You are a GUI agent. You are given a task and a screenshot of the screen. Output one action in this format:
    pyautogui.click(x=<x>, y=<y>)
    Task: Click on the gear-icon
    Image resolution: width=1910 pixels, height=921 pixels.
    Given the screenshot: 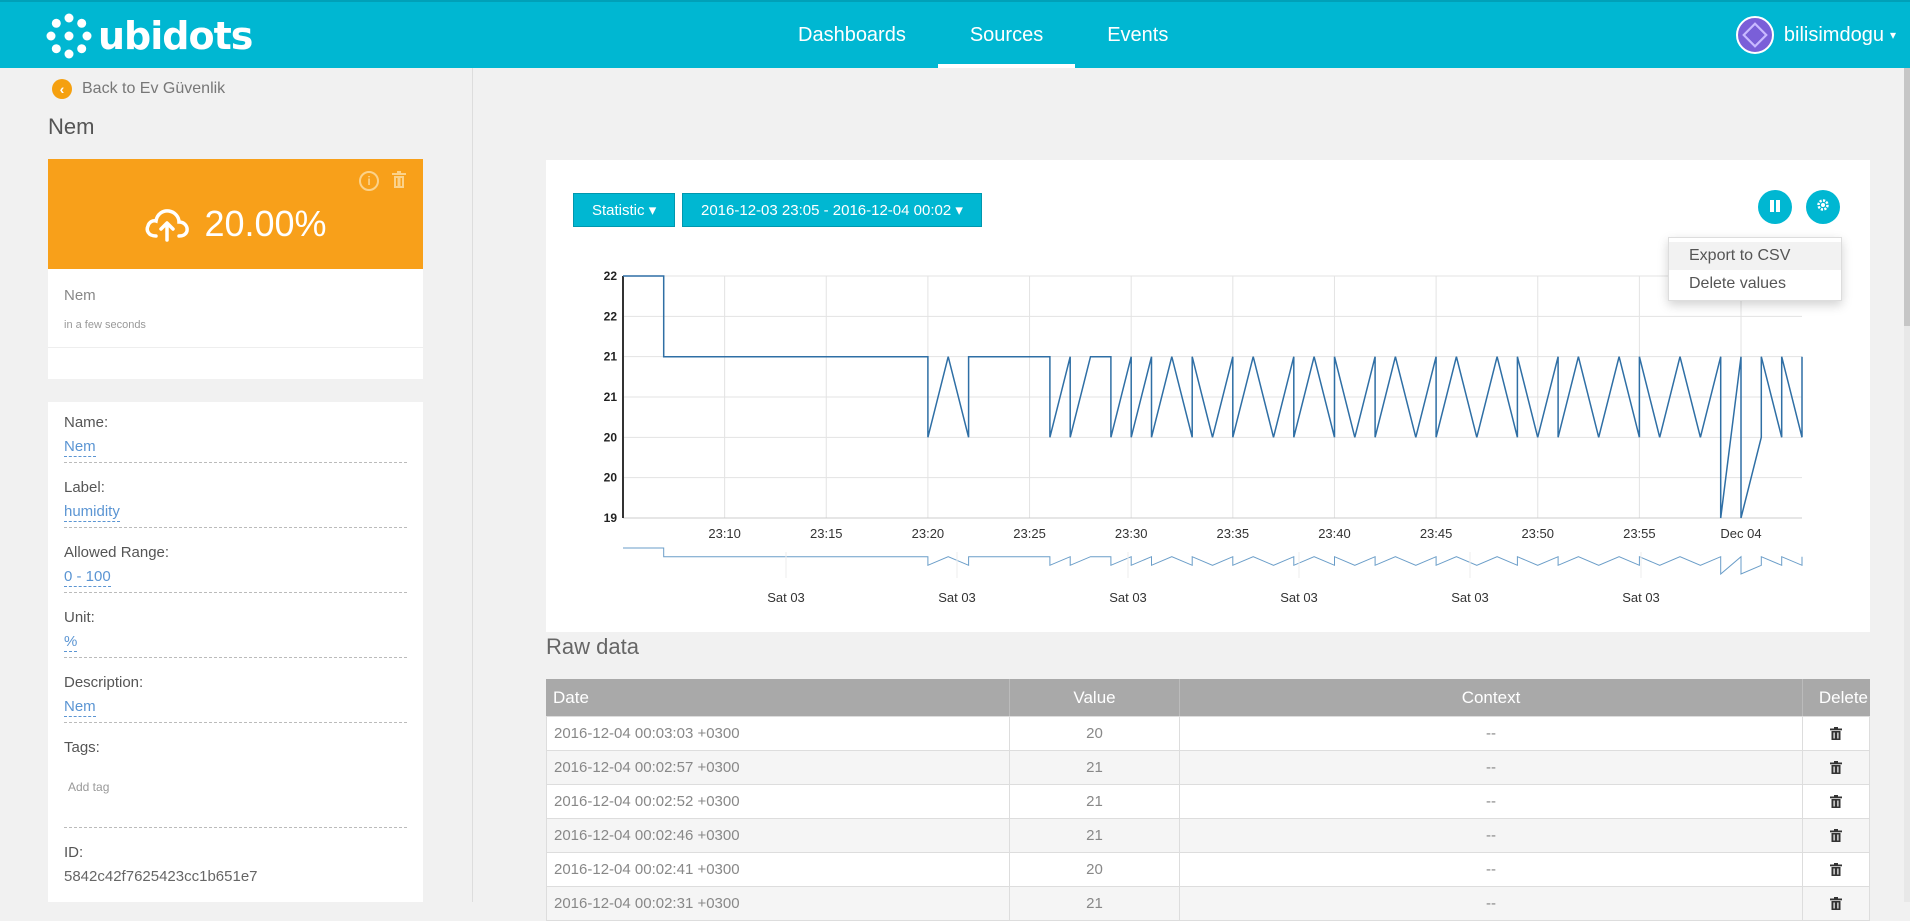 What is the action you would take?
    pyautogui.click(x=1823, y=205)
    